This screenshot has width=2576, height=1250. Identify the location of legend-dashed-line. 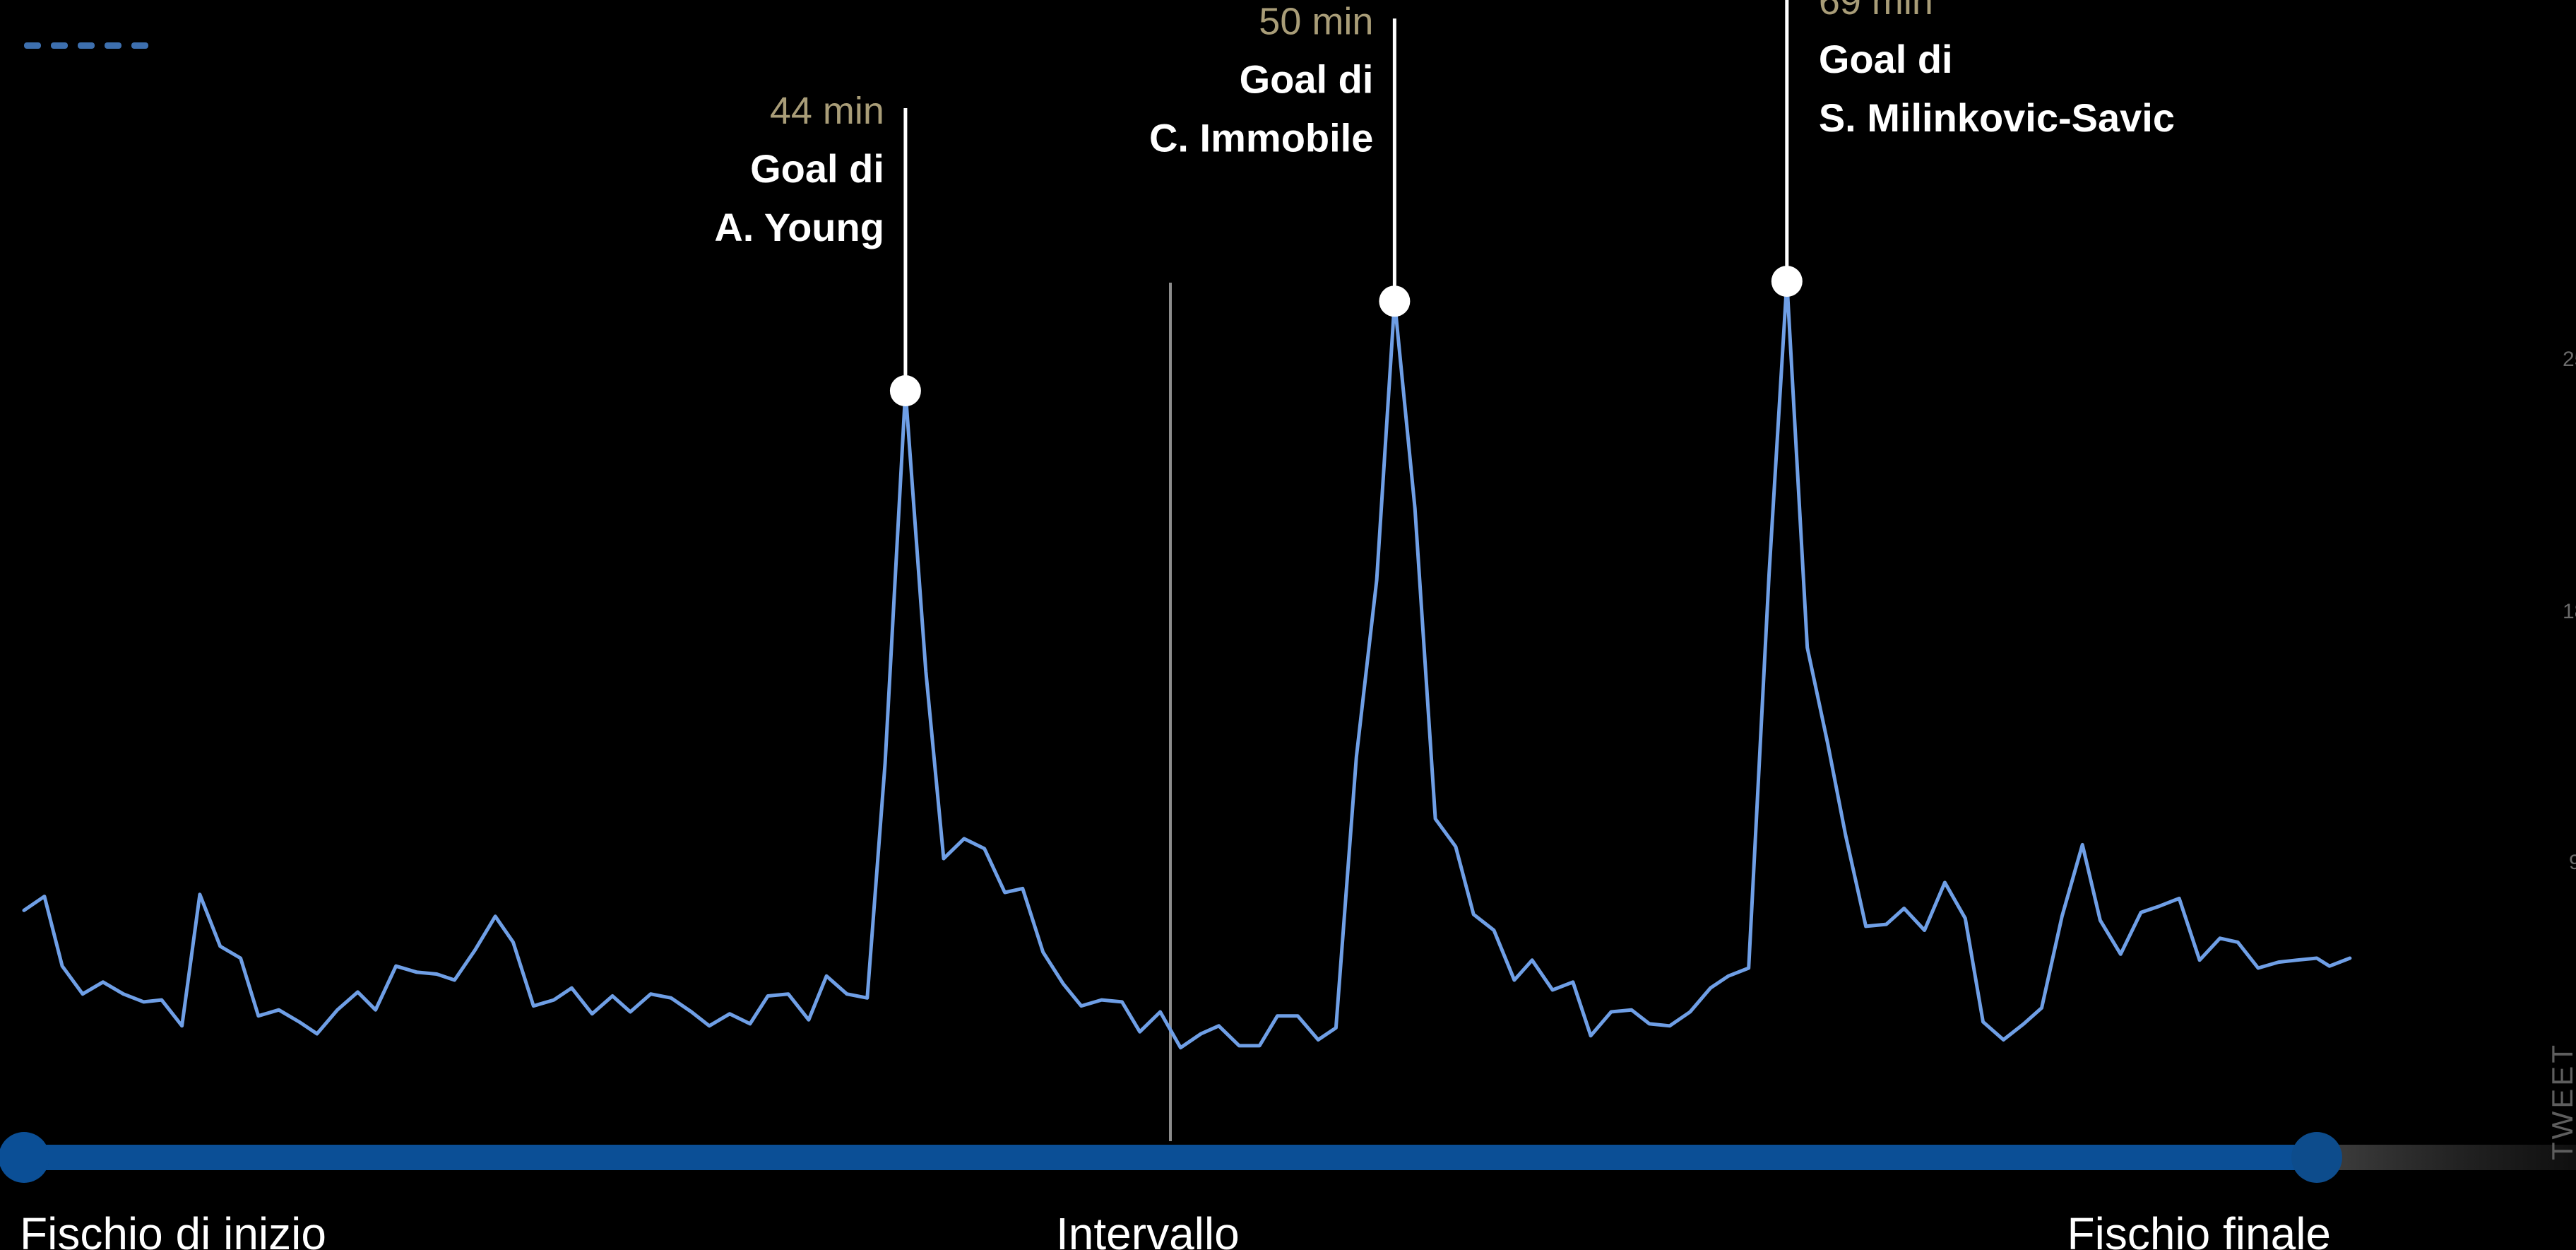
(86, 45).